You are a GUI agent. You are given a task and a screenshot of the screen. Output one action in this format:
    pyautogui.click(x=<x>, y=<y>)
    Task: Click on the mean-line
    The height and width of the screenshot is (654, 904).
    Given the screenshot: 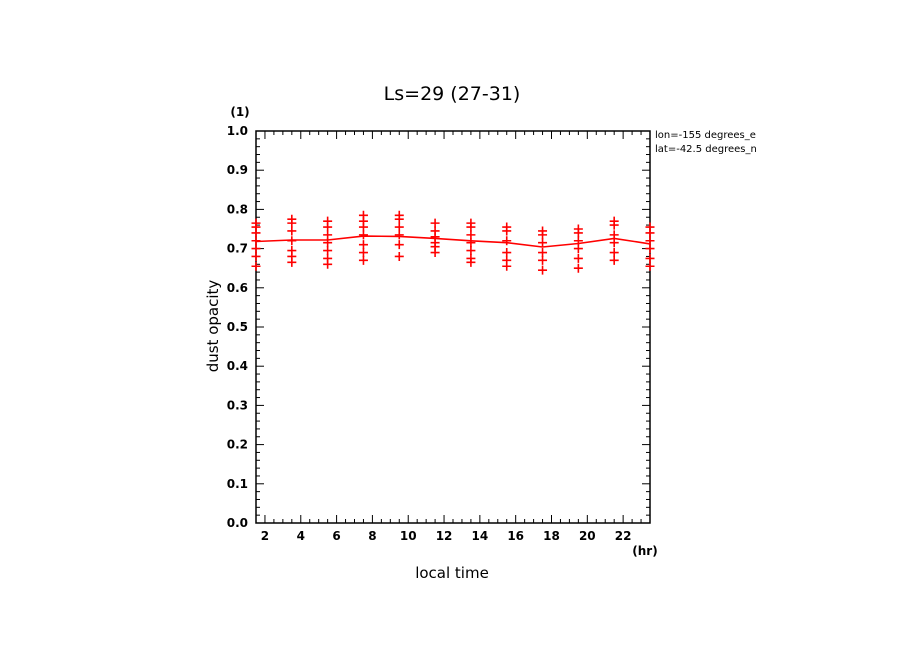 What is the action you would take?
    pyautogui.click(x=453, y=241)
    